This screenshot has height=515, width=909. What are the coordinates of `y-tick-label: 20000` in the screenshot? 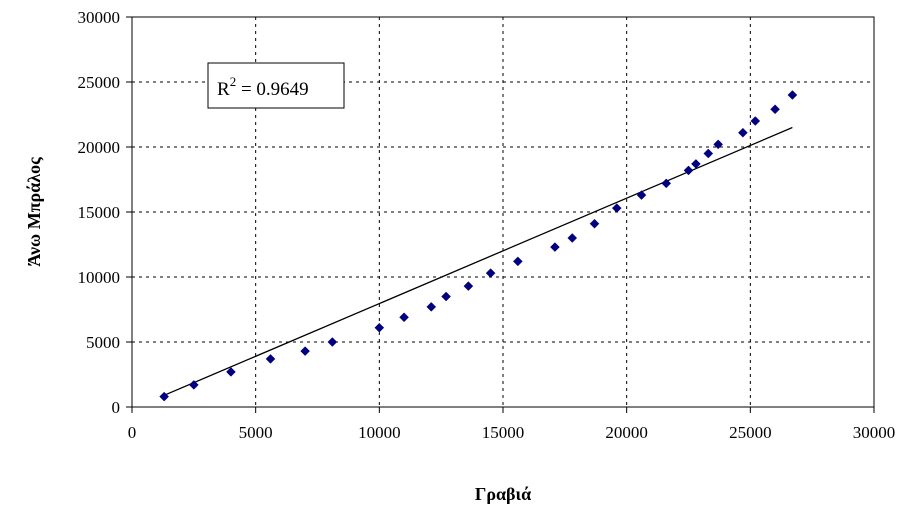 It's located at (99, 147).